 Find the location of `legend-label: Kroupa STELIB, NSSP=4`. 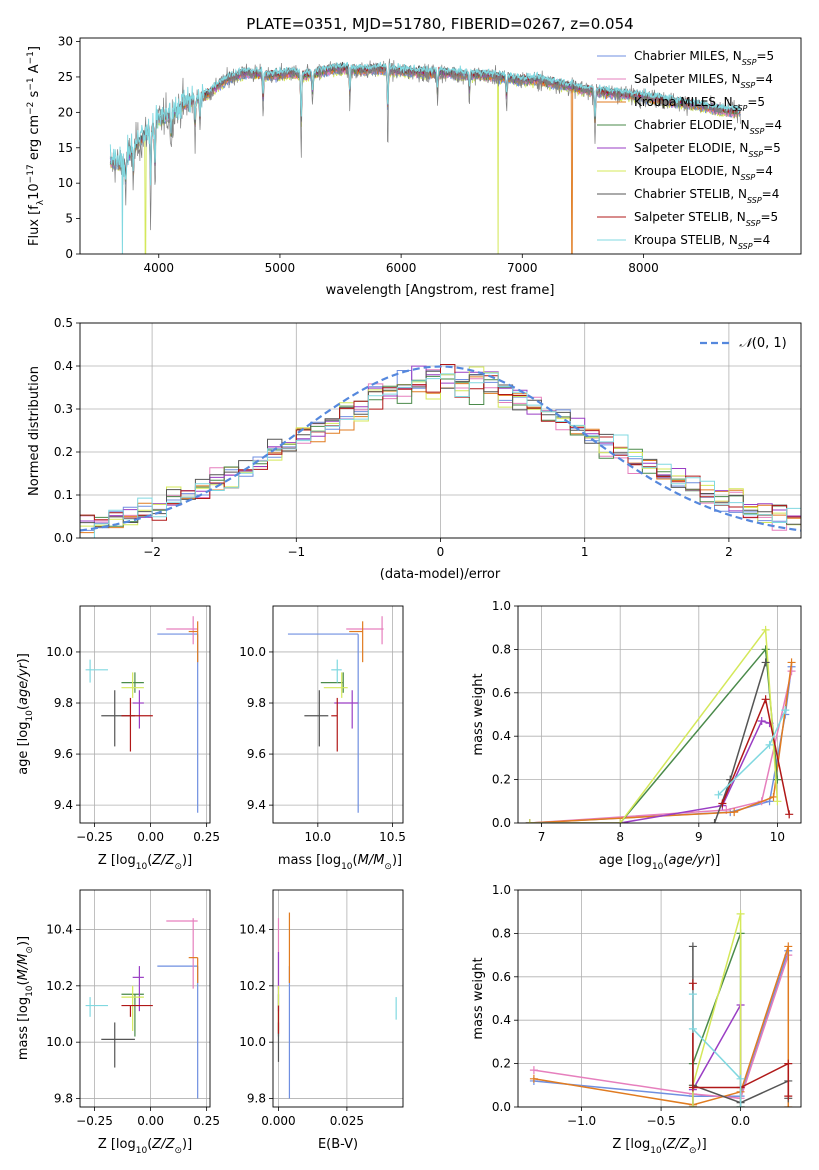

legend-label: Kroupa STELIB, NSSP=4 is located at coordinates (702, 242).